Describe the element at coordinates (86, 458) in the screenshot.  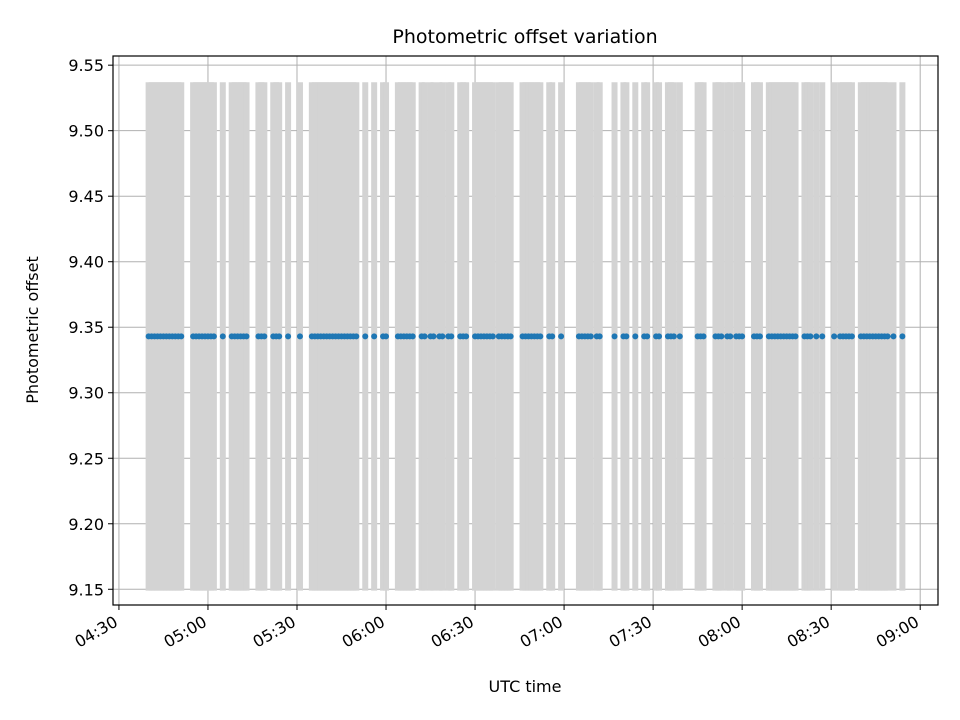
I see `y-tick-label: 9.25` at that location.